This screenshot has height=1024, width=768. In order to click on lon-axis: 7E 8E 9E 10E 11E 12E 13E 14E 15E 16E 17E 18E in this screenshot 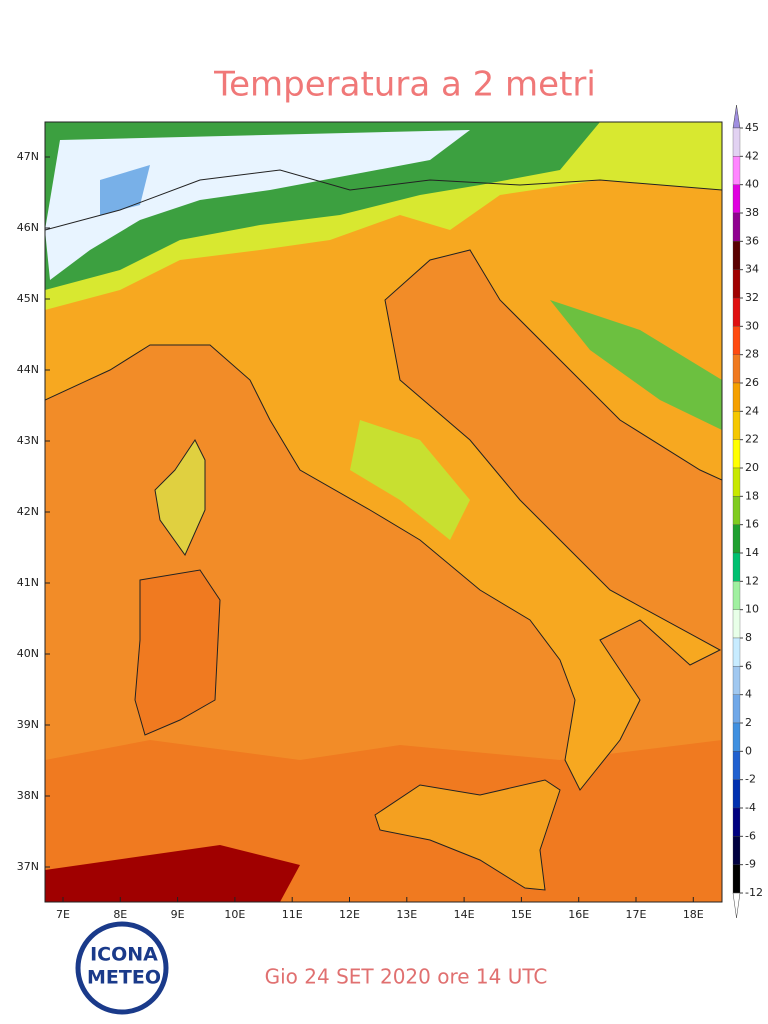, I will do `click(380, 909)`.